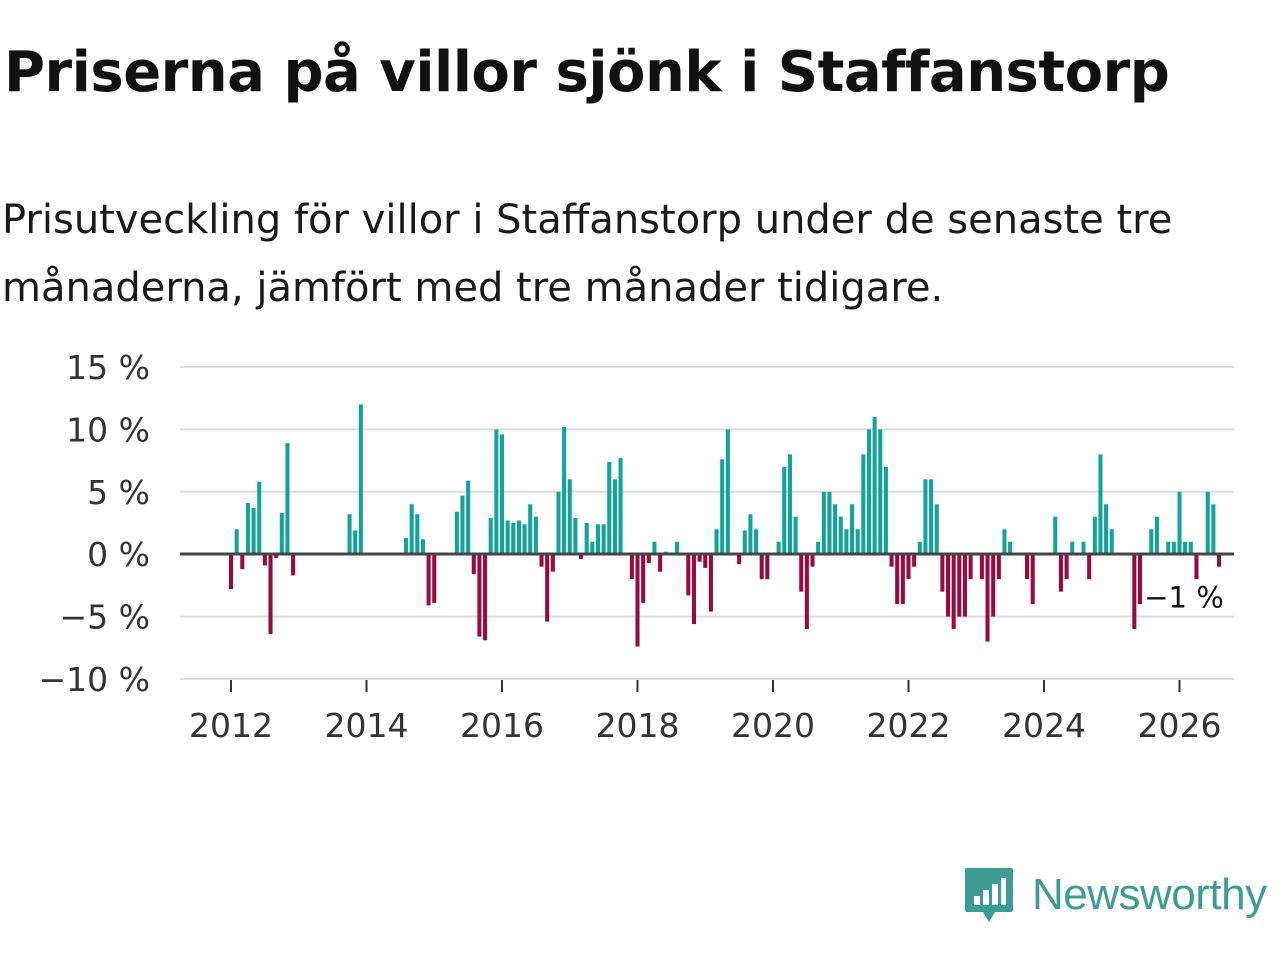 This screenshot has height=960, width=1280. What do you see at coordinates (231, 725) in the screenshot?
I see `x-tick-label: 2012` at bounding box center [231, 725].